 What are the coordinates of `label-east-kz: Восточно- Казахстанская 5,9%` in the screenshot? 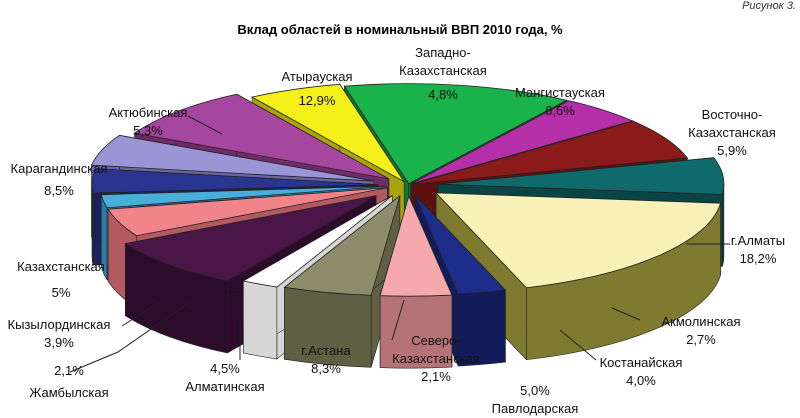 It's located at (732, 133).